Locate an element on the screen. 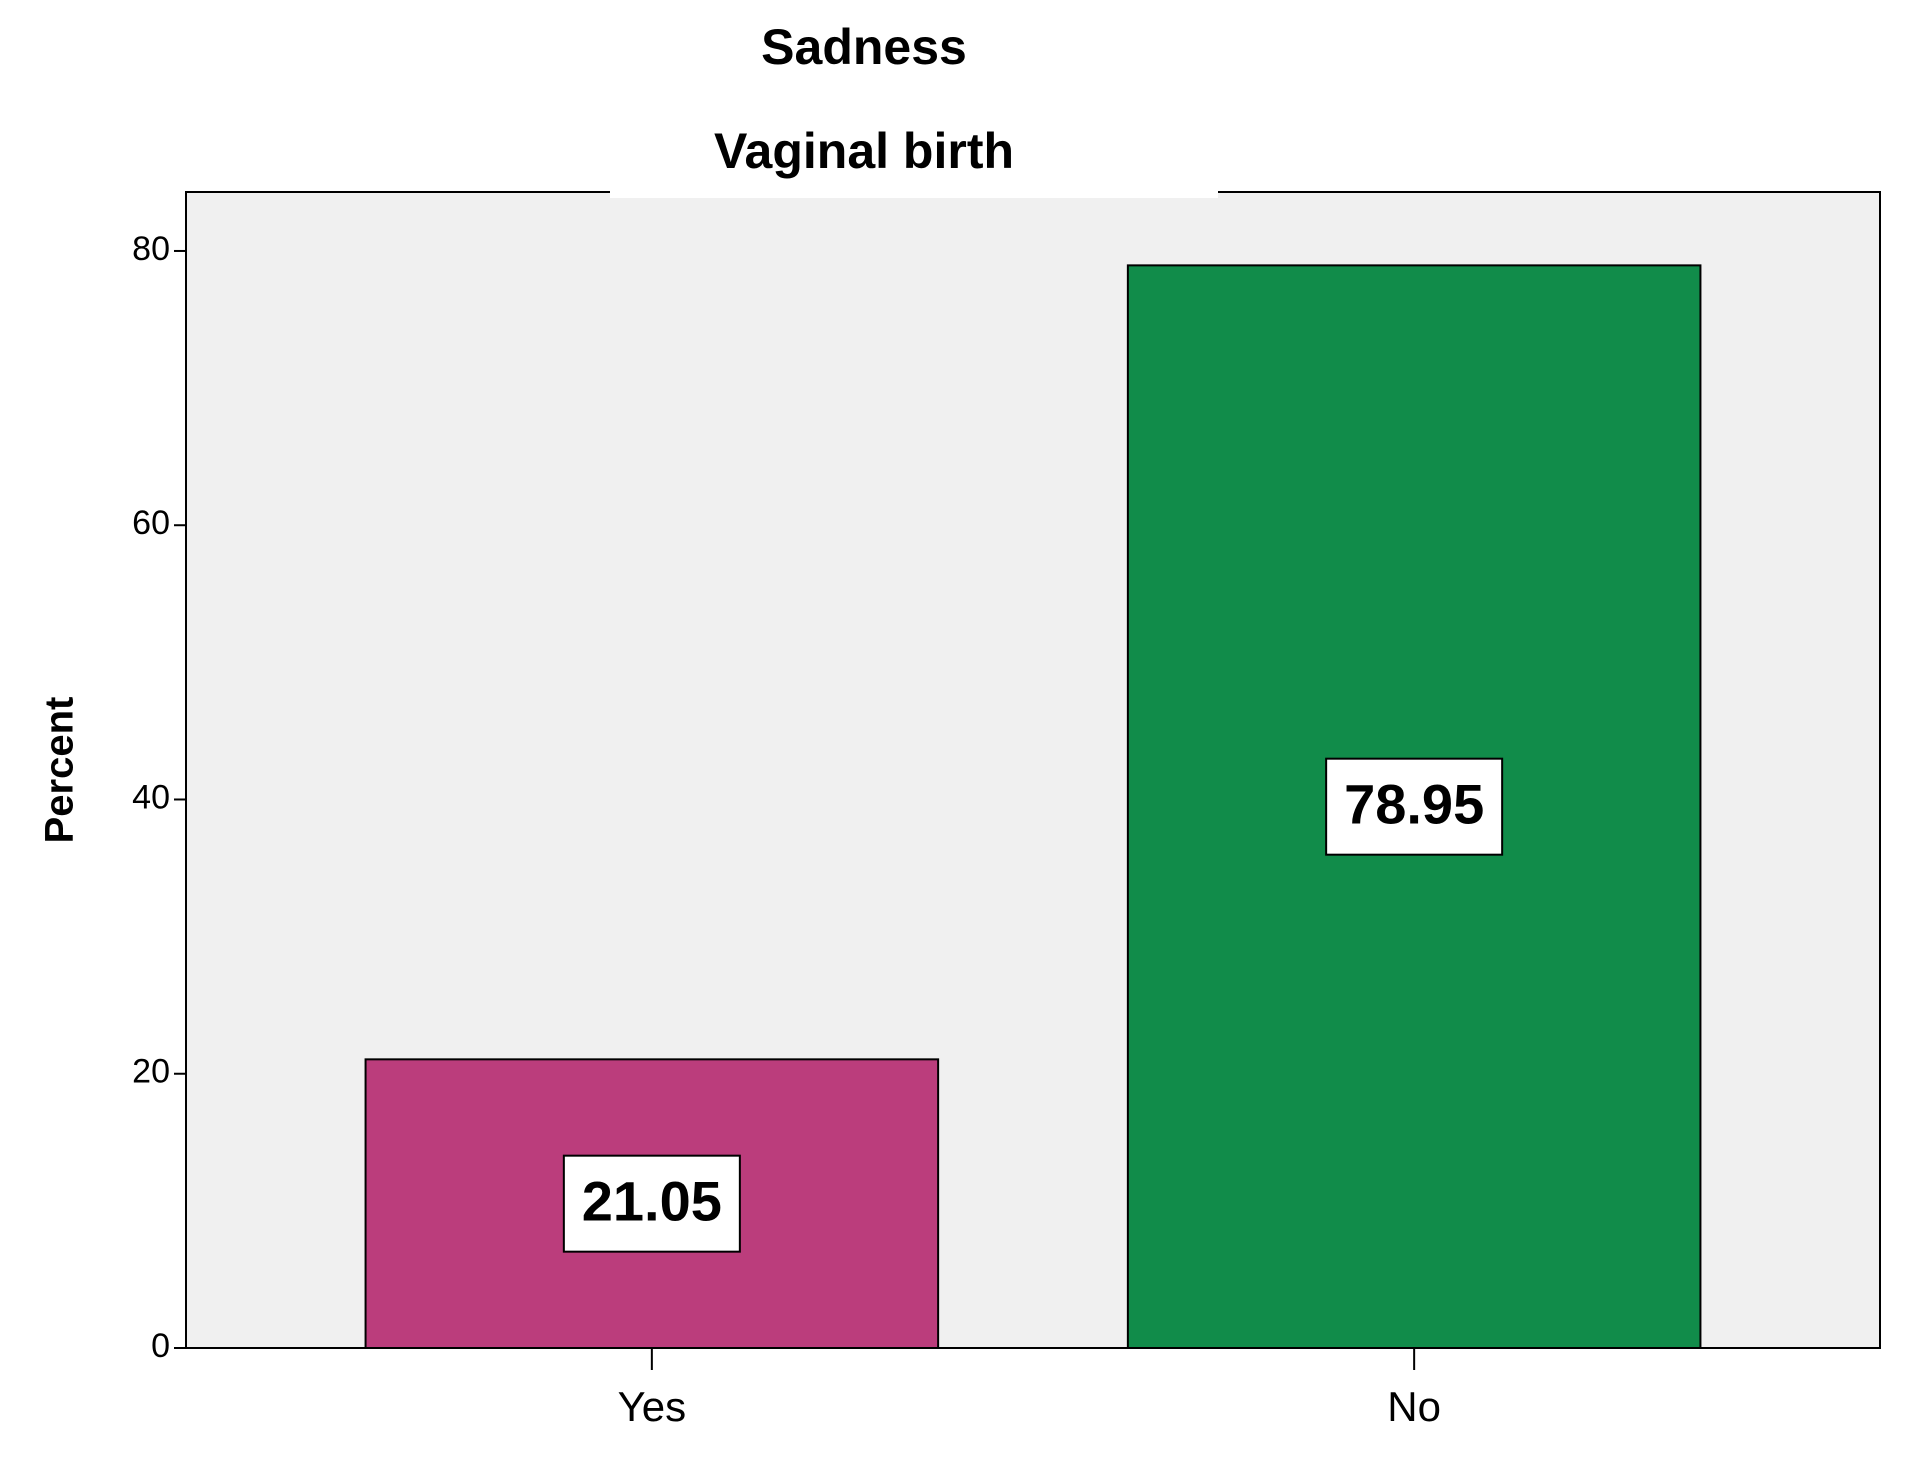  y-tick-label: 80 is located at coordinates (151, 249).